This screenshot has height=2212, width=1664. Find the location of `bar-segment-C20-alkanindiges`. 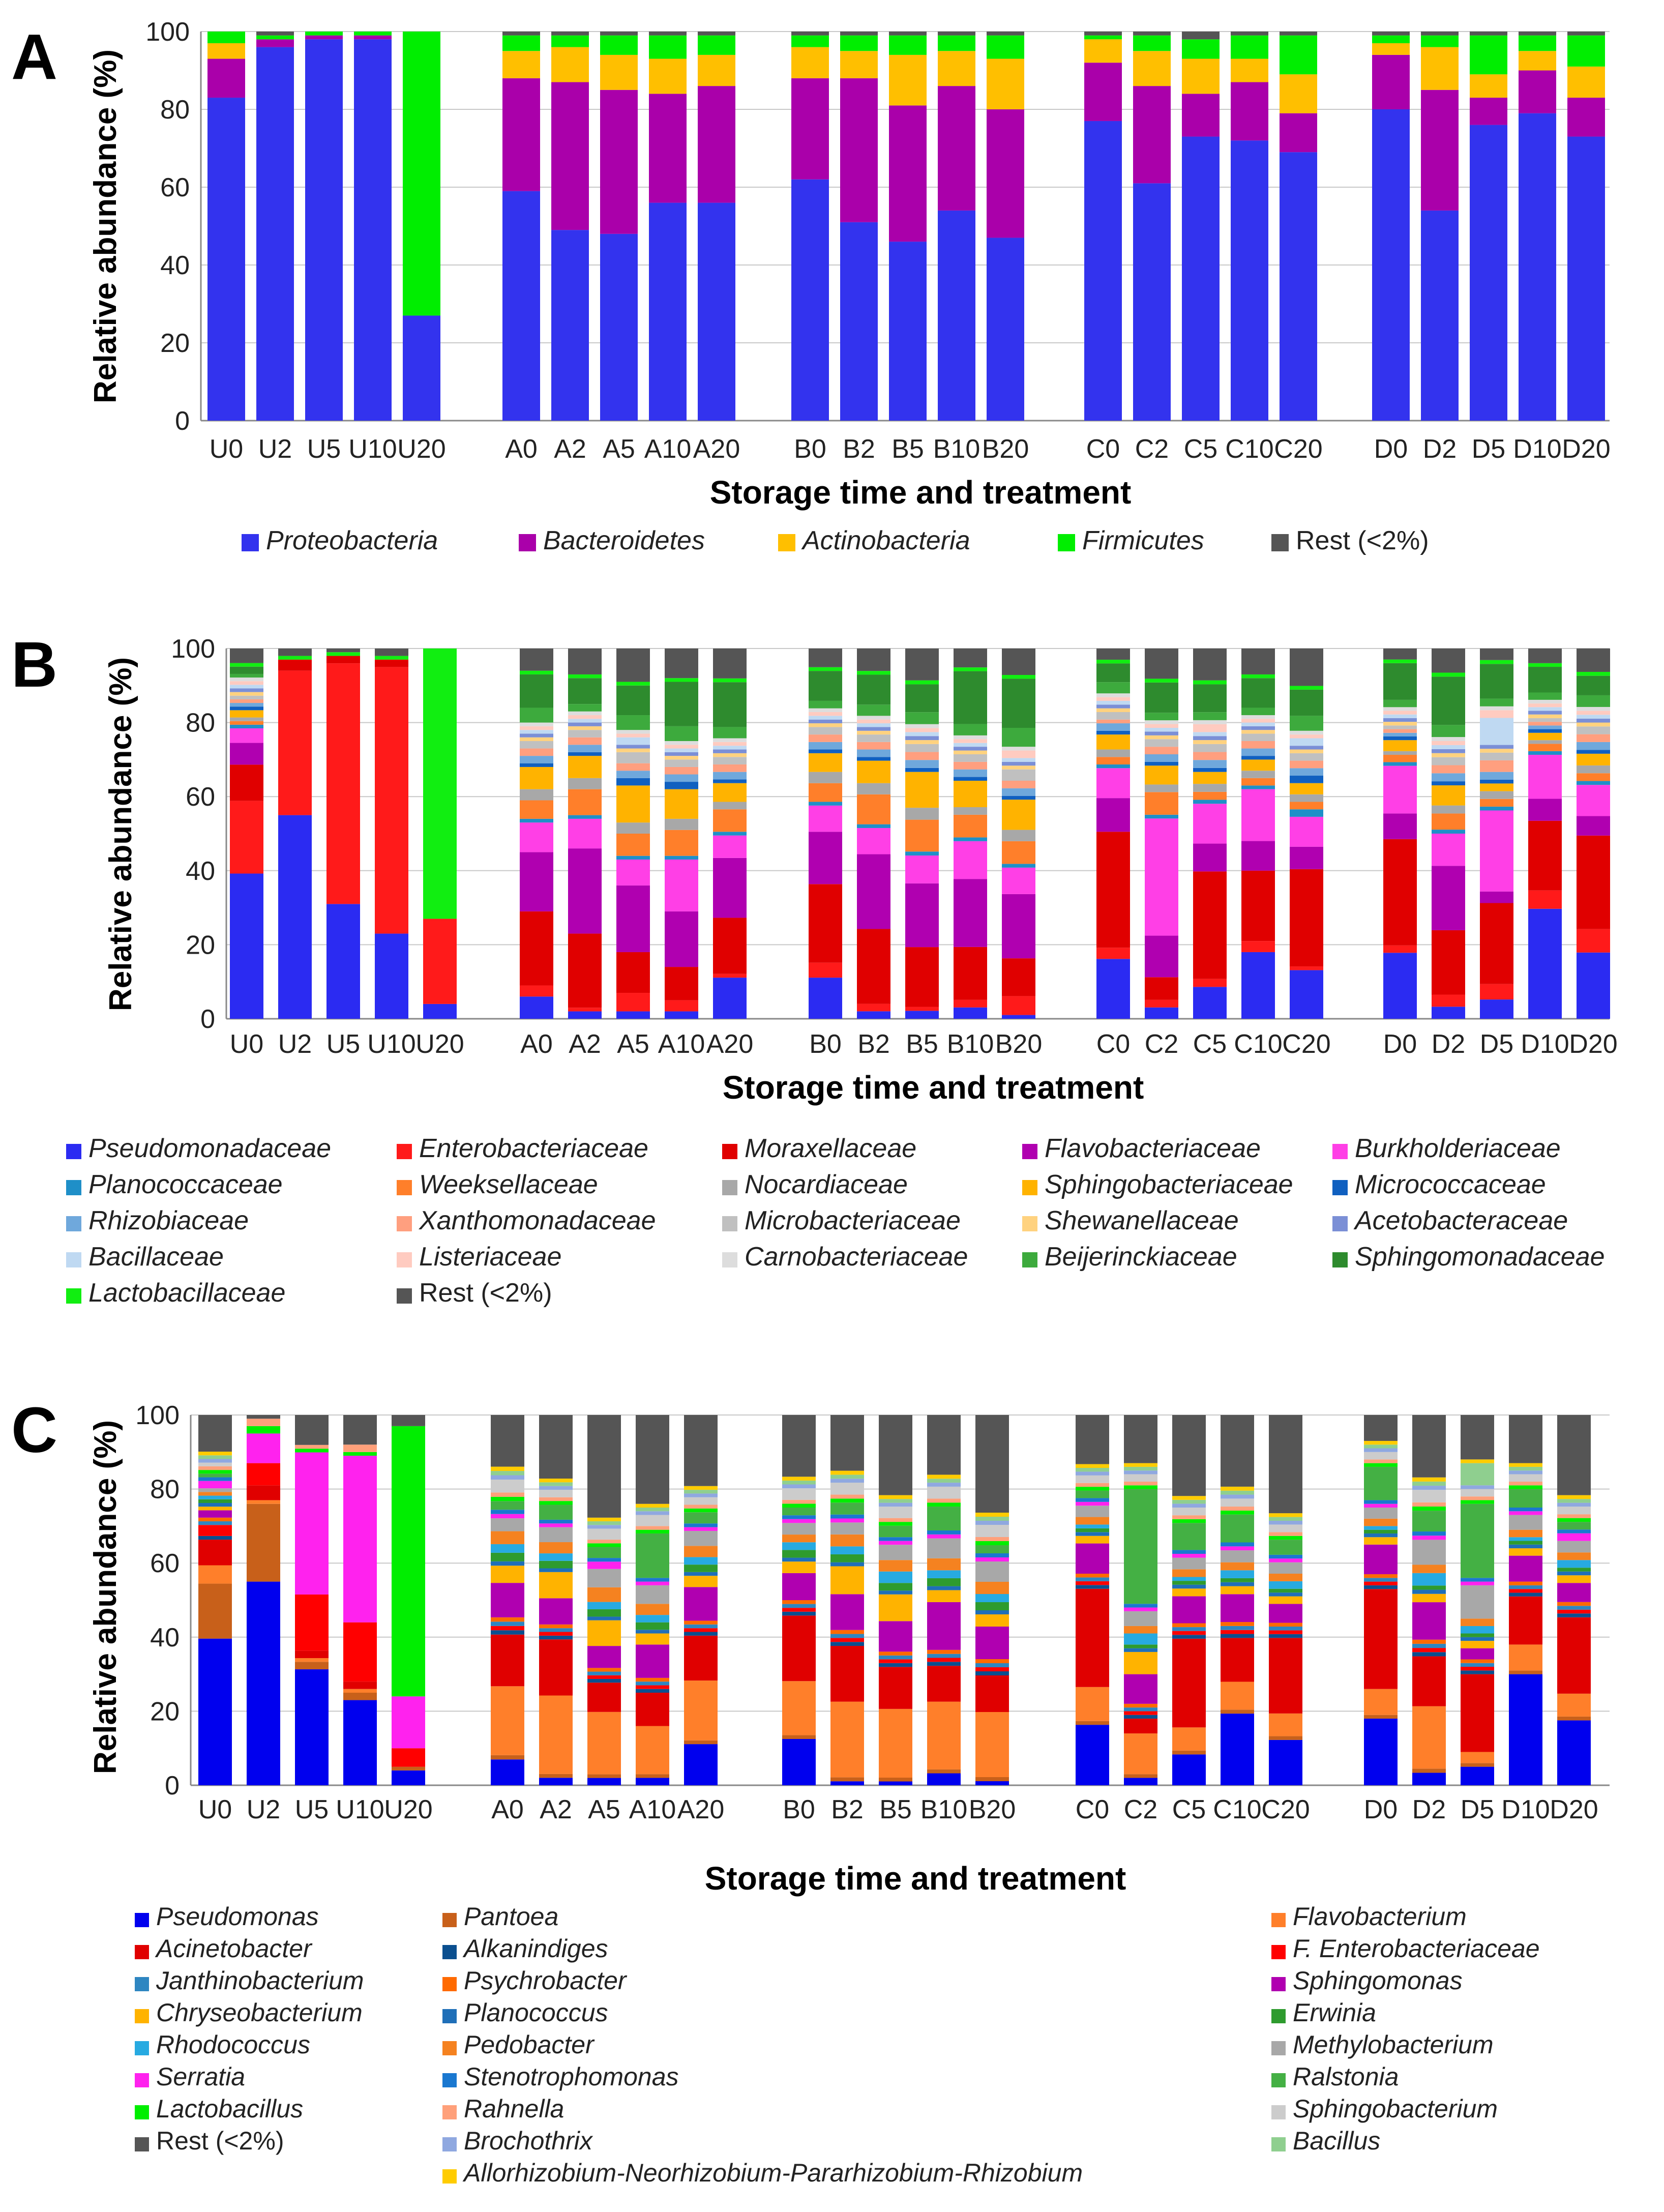

bar-segment-C20-alkanindiges is located at coordinates (1285, 1636).